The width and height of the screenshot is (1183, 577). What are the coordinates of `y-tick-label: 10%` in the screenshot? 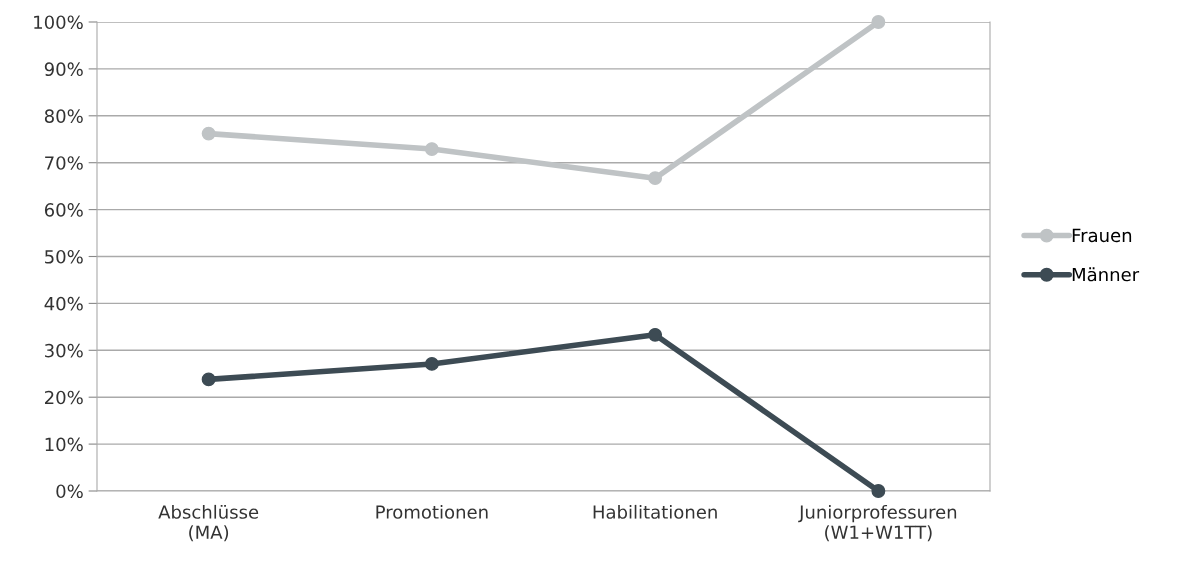 It's located at (64, 444).